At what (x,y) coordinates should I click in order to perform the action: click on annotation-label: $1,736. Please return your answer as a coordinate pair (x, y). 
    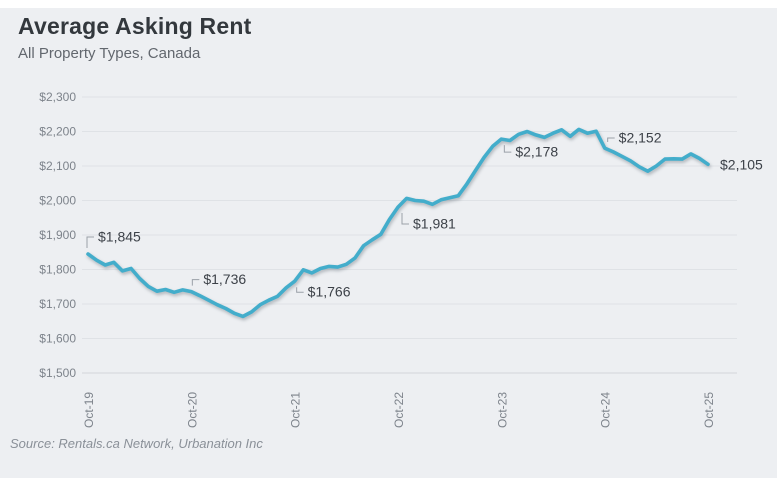
    Looking at the image, I should click on (224, 279).